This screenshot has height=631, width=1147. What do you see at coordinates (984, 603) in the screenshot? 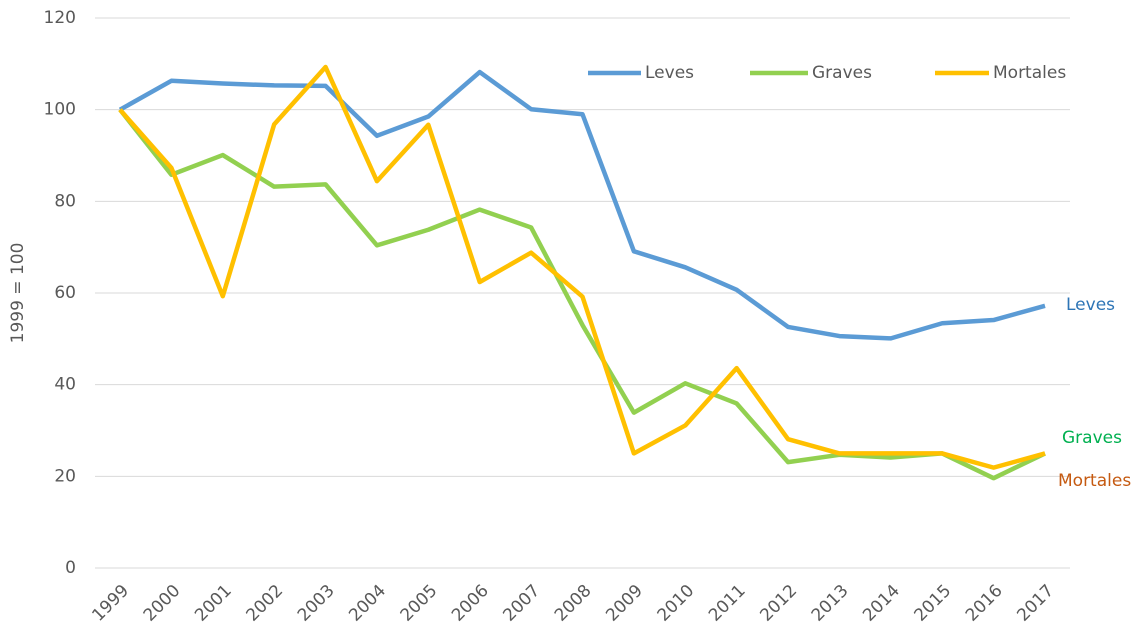
I see `x-tick-label: 2016` at bounding box center [984, 603].